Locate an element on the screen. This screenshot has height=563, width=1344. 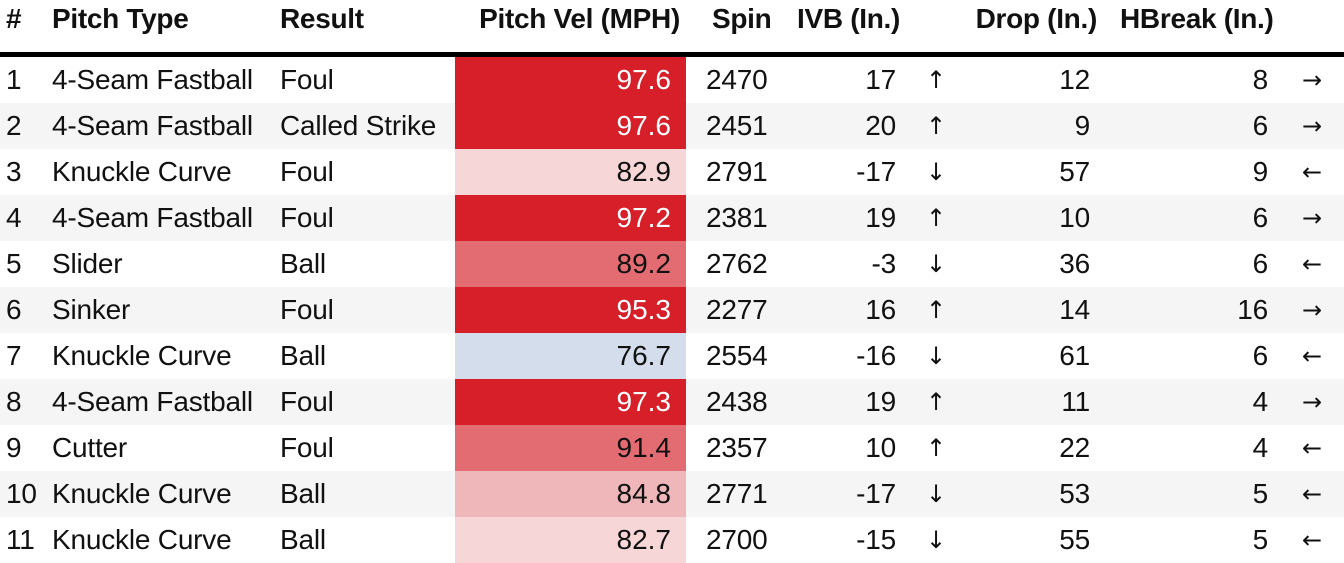
table-row: 6 Sinker Foul 2277 16 ↑ 14 16 → 95.3 is located at coordinates (672, 310).